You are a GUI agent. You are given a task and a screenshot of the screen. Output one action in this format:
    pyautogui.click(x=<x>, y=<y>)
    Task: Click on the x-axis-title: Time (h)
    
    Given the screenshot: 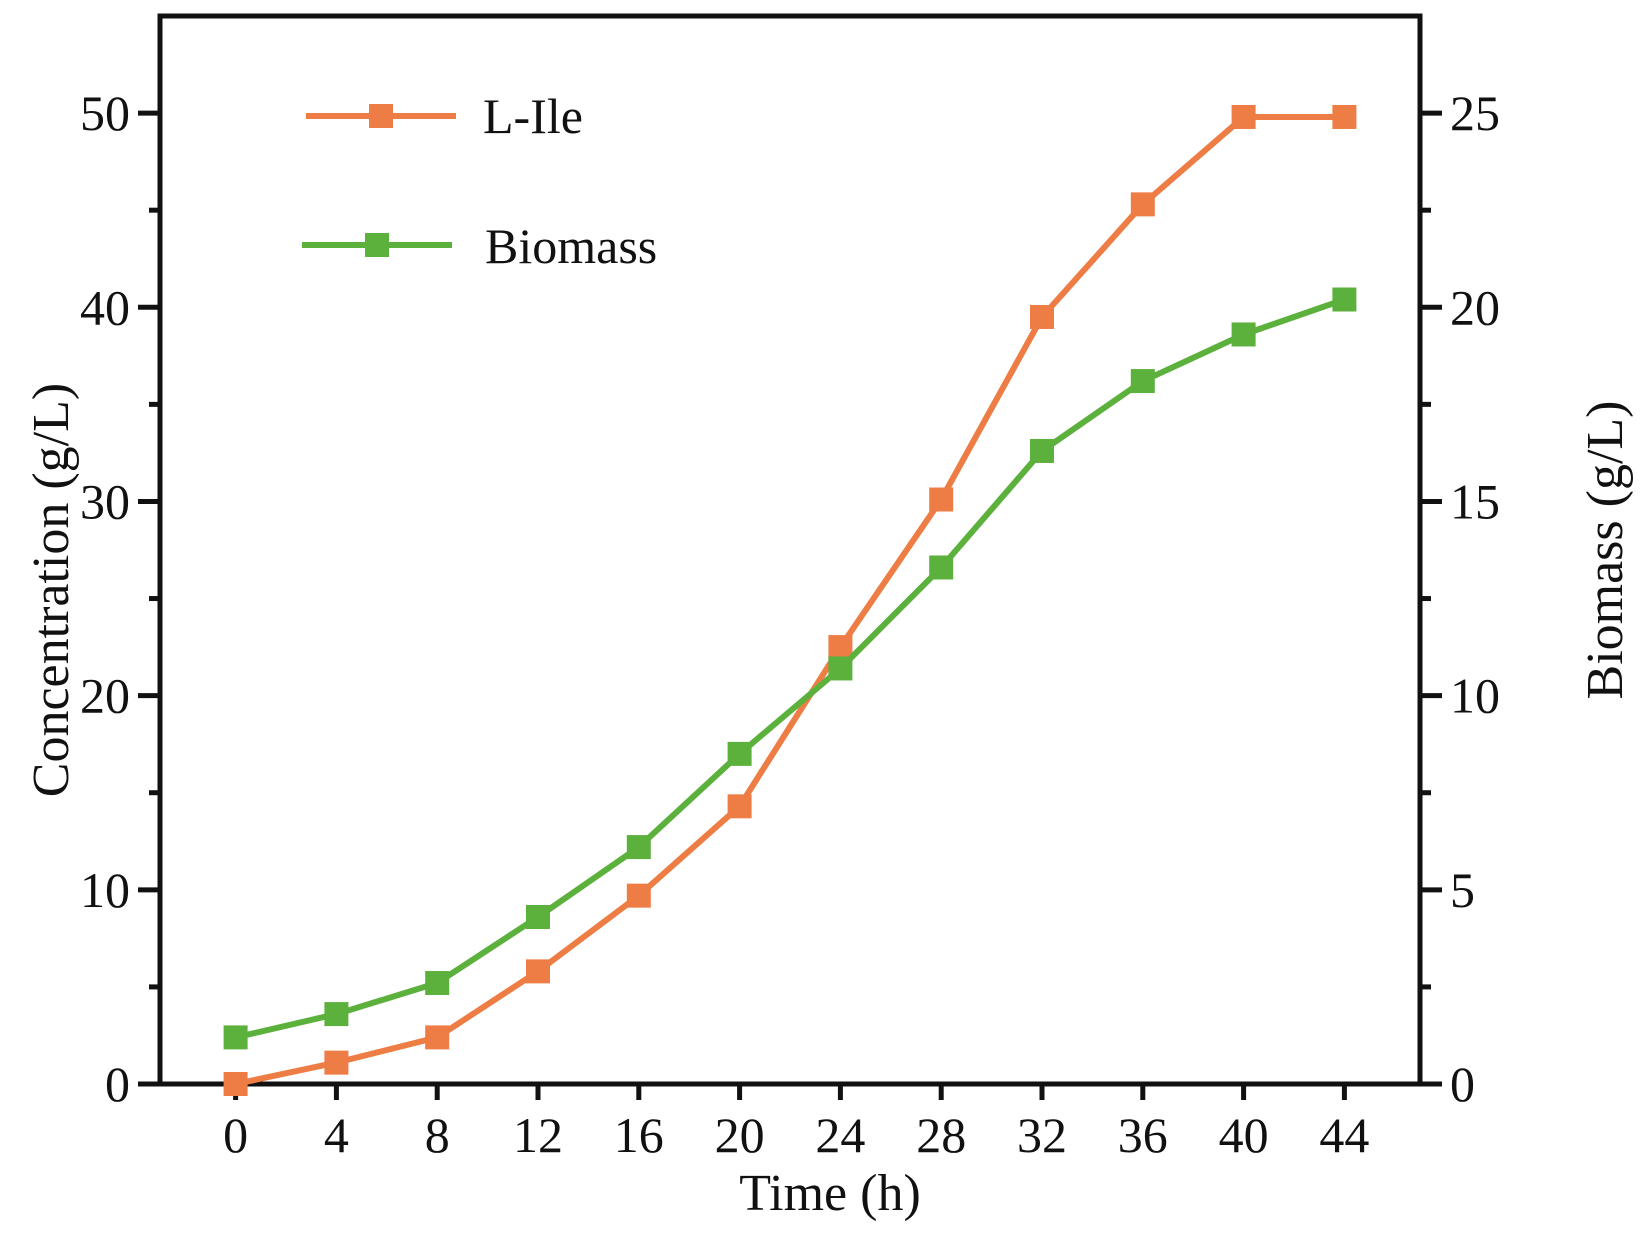 What is the action you would take?
    pyautogui.click(x=830, y=1193)
    